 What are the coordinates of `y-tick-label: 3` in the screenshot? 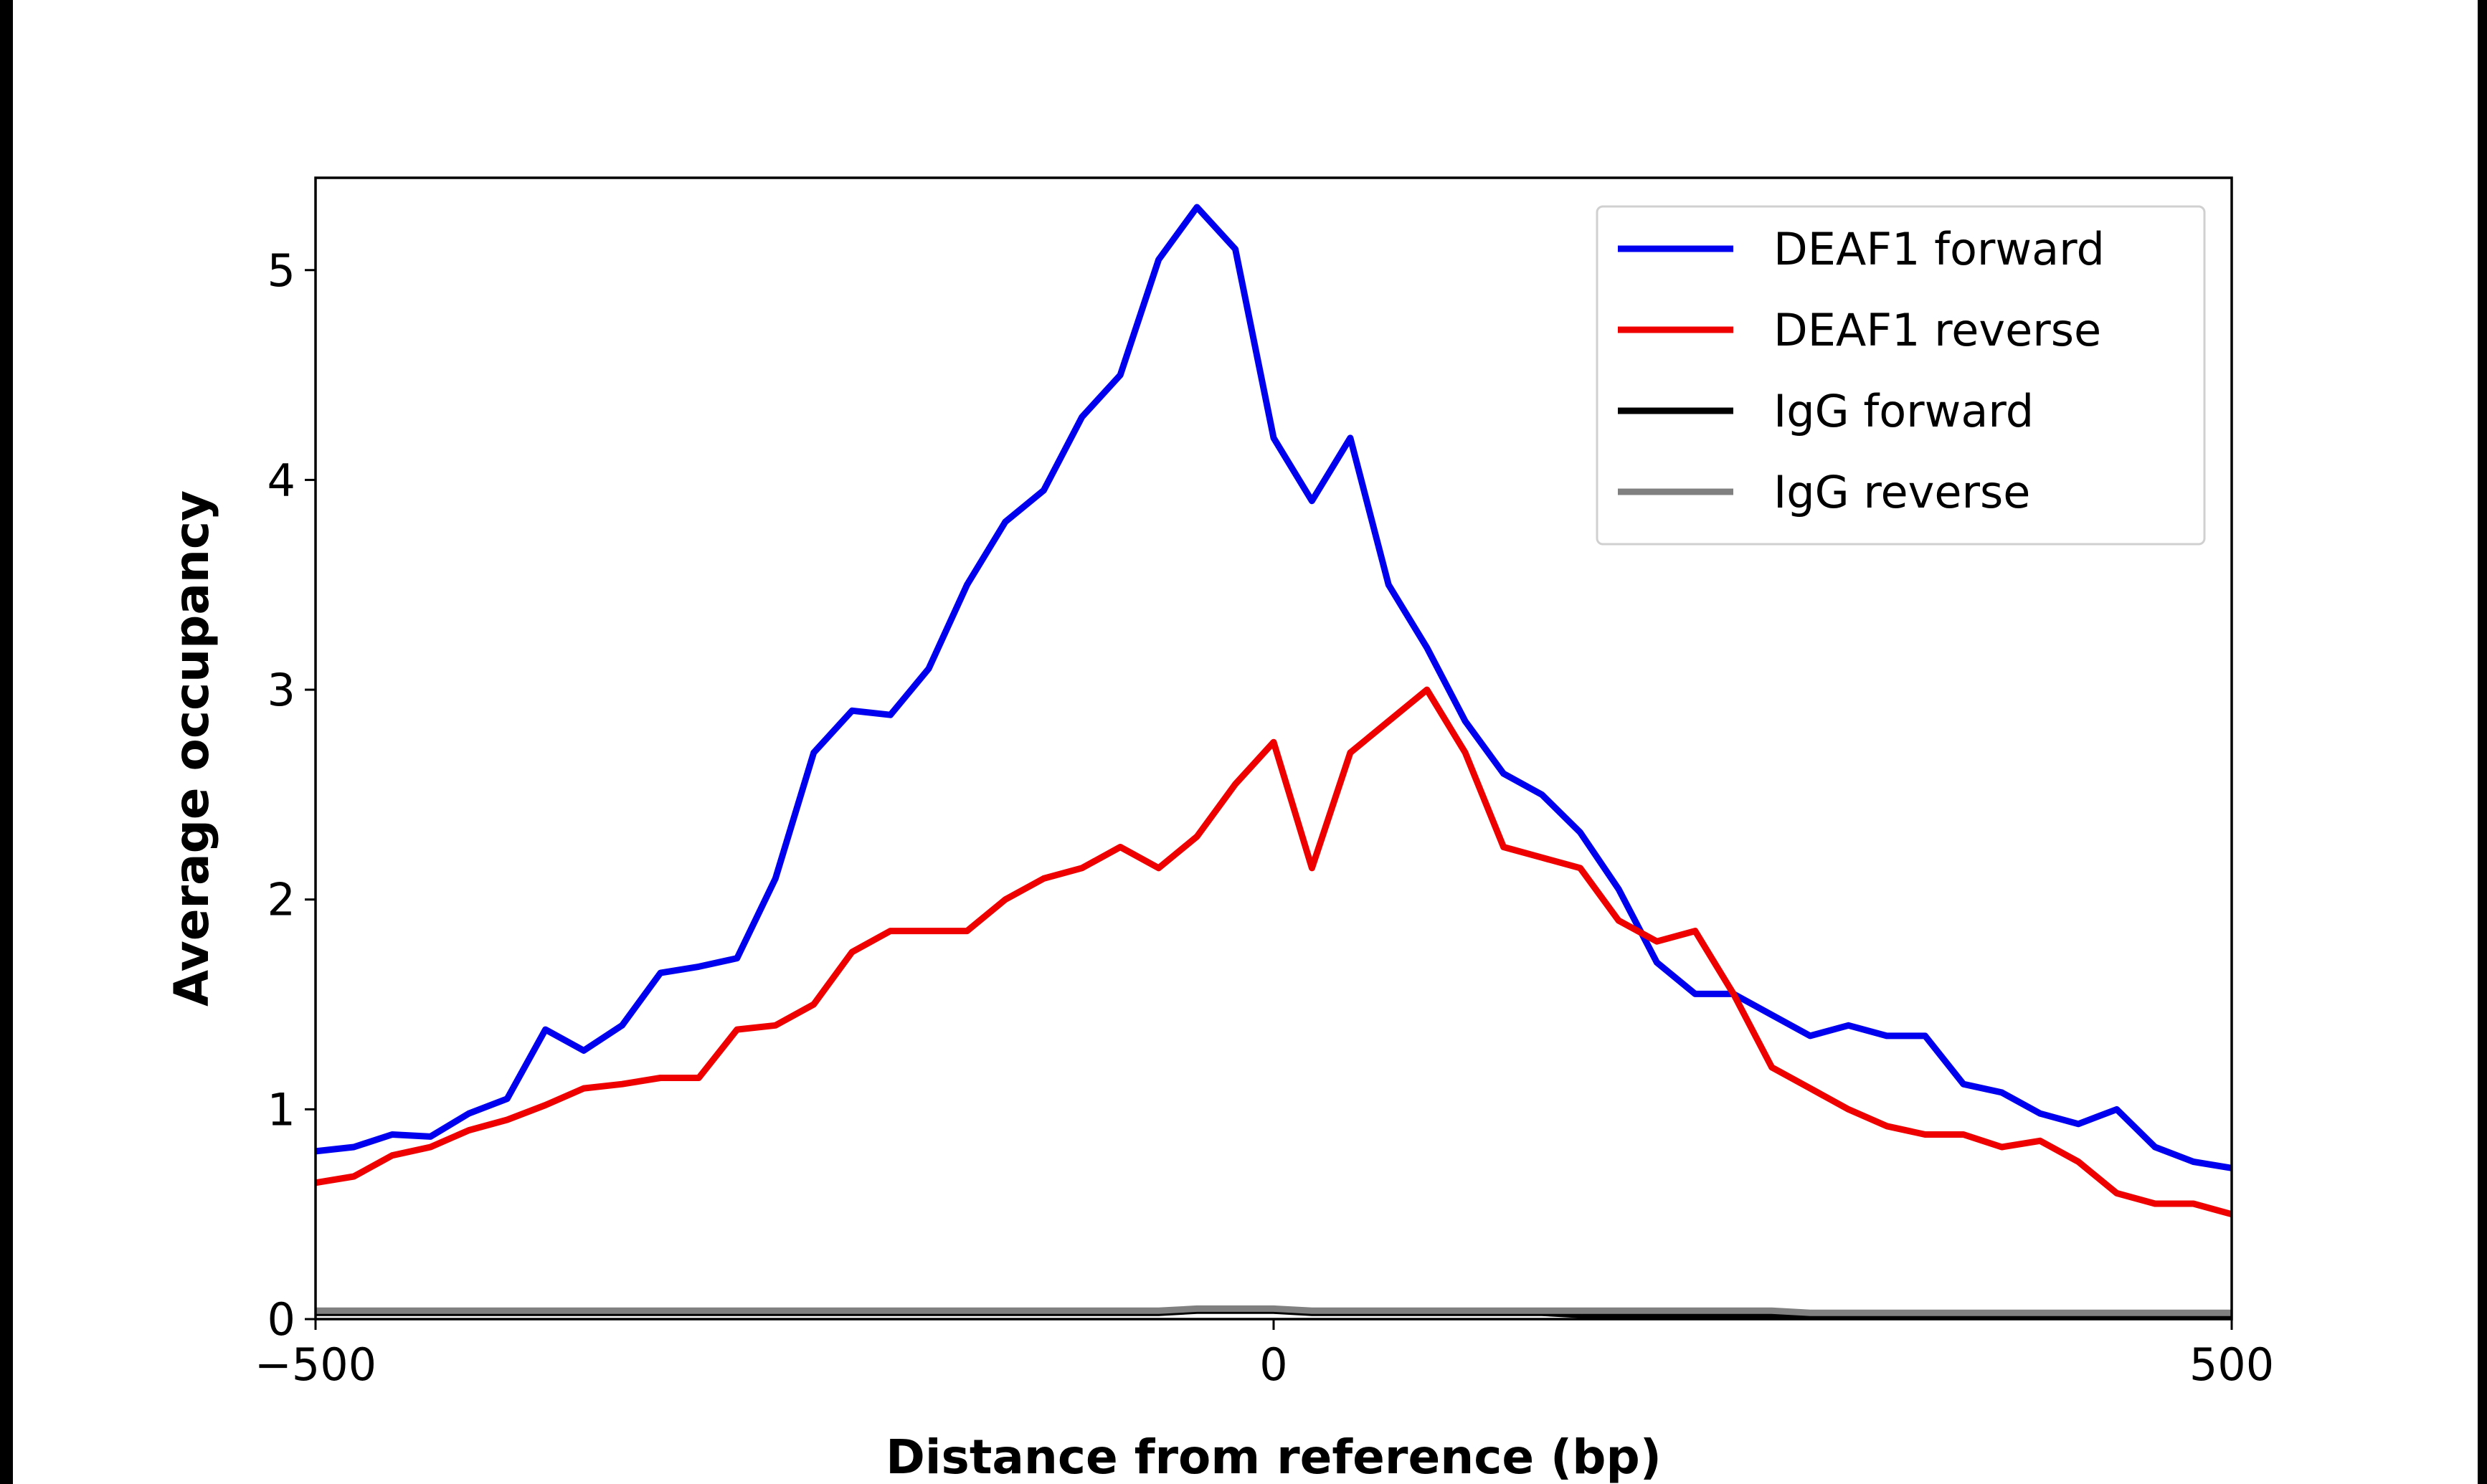 It's located at (281, 690).